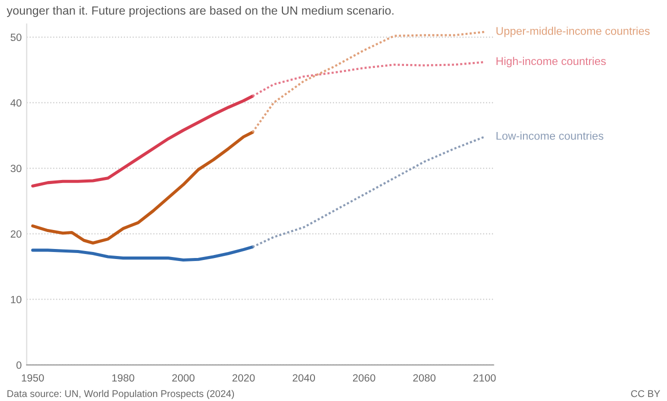  Describe the element at coordinates (33, 378) in the screenshot. I see `x-tick-label: 1950` at that location.